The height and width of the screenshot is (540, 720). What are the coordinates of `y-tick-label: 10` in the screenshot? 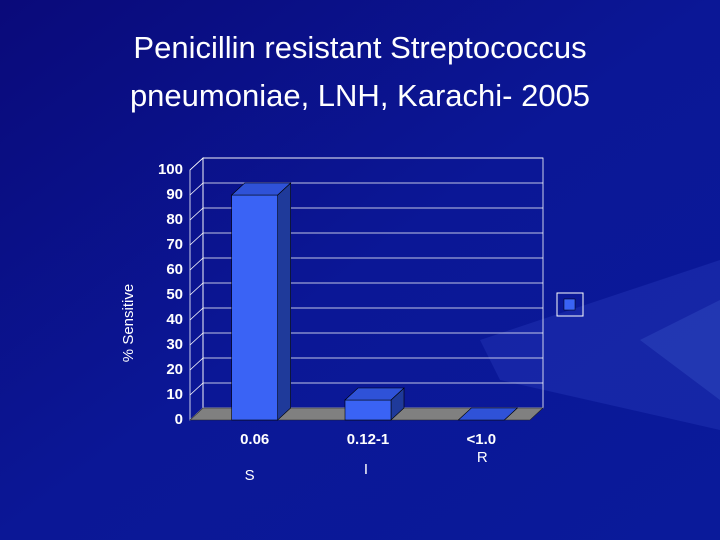 It's located at (174, 394).